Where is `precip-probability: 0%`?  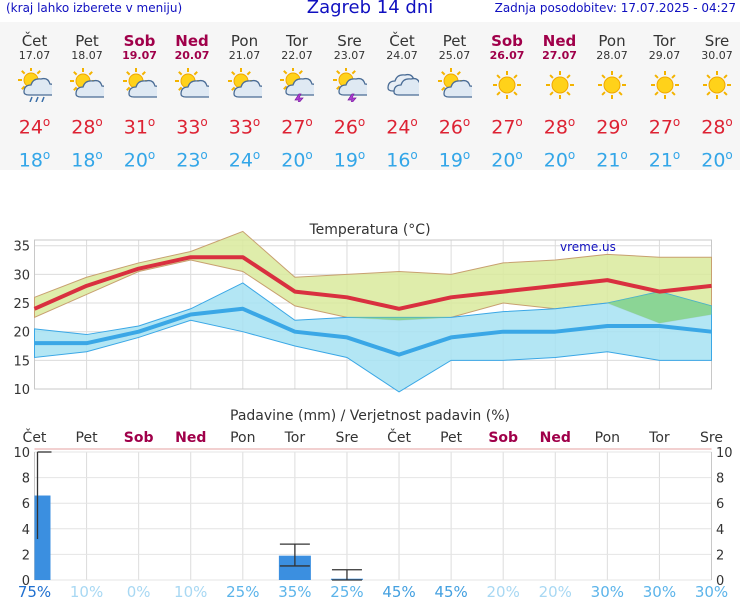 precip-probability: 0% is located at coordinates (139, 591).